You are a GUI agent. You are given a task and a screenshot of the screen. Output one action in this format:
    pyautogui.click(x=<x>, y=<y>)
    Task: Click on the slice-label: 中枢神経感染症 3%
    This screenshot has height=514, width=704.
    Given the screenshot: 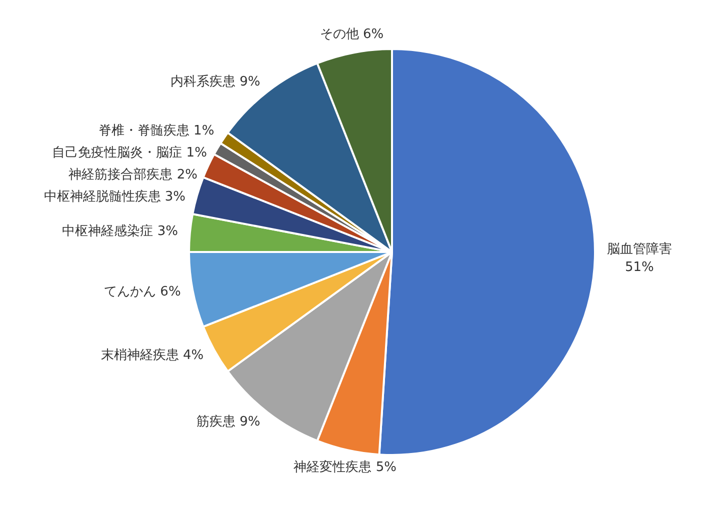 What is the action you would take?
    pyautogui.click(x=120, y=232)
    